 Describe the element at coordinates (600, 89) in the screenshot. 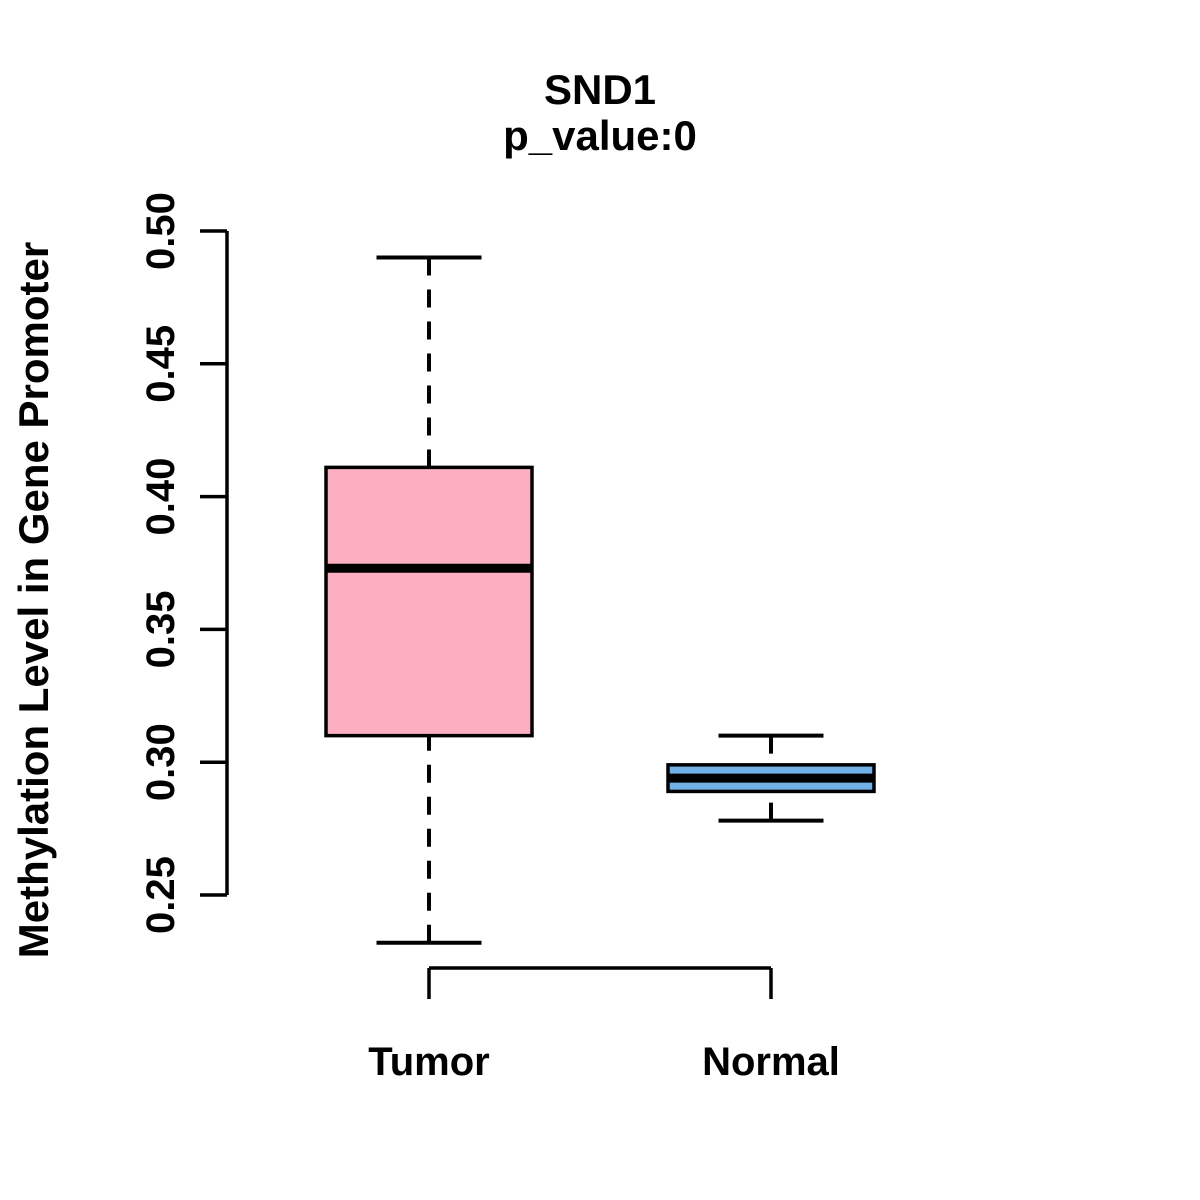

I see `chart-title: SND1` at that location.